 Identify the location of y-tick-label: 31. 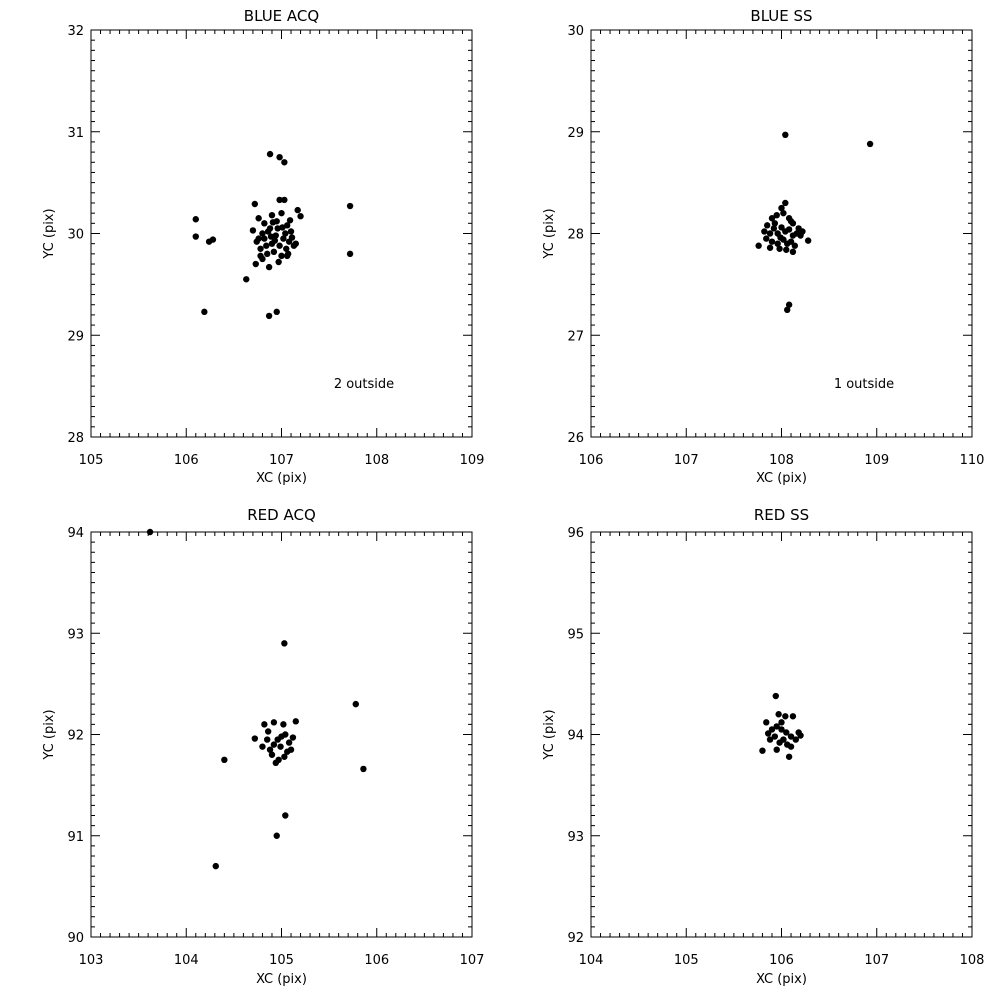
(75, 133).